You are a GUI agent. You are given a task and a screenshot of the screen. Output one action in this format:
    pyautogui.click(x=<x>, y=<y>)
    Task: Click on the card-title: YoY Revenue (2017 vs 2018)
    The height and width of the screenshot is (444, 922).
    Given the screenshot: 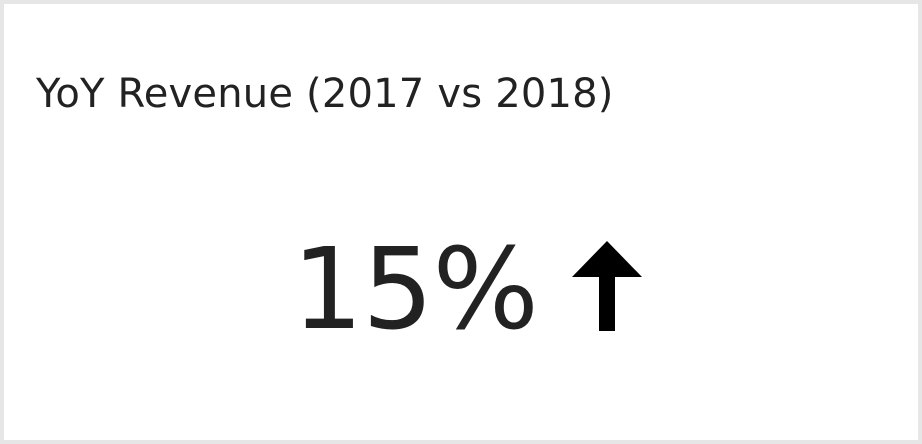 What is the action you would take?
    pyautogui.click(x=325, y=94)
    